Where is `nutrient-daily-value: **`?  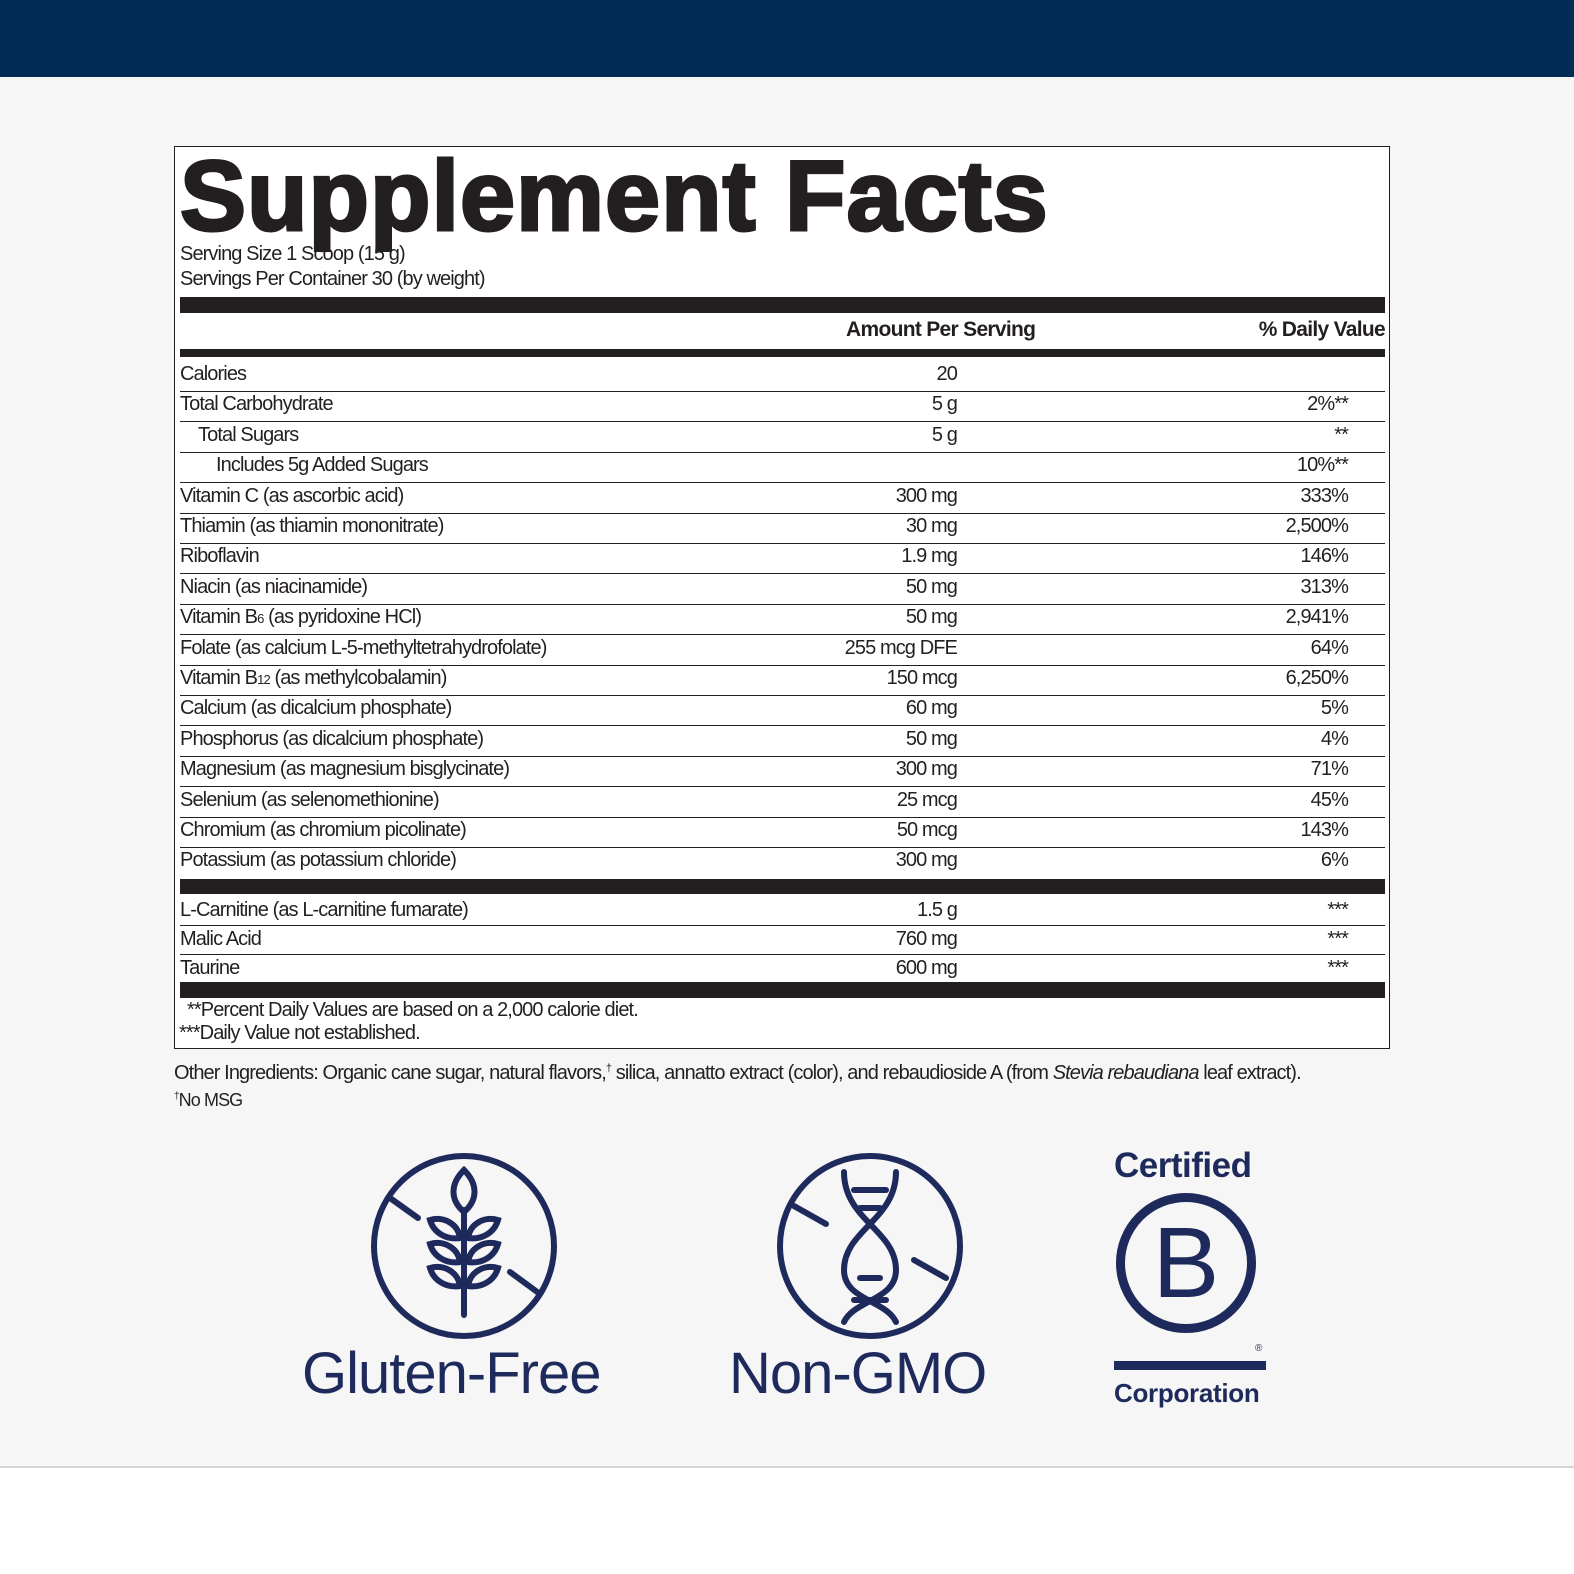
nutrient-daily-value: ** is located at coordinates (1341, 434).